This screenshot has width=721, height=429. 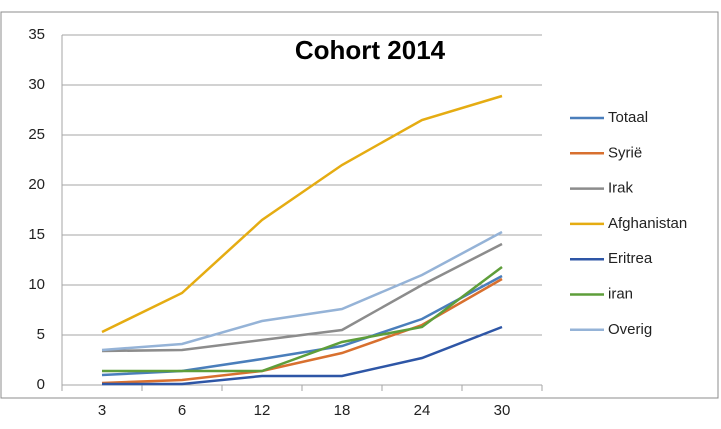 What do you see at coordinates (647, 223) in the screenshot?
I see `legend-label: Afghanistan` at bounding box center [647, 223].